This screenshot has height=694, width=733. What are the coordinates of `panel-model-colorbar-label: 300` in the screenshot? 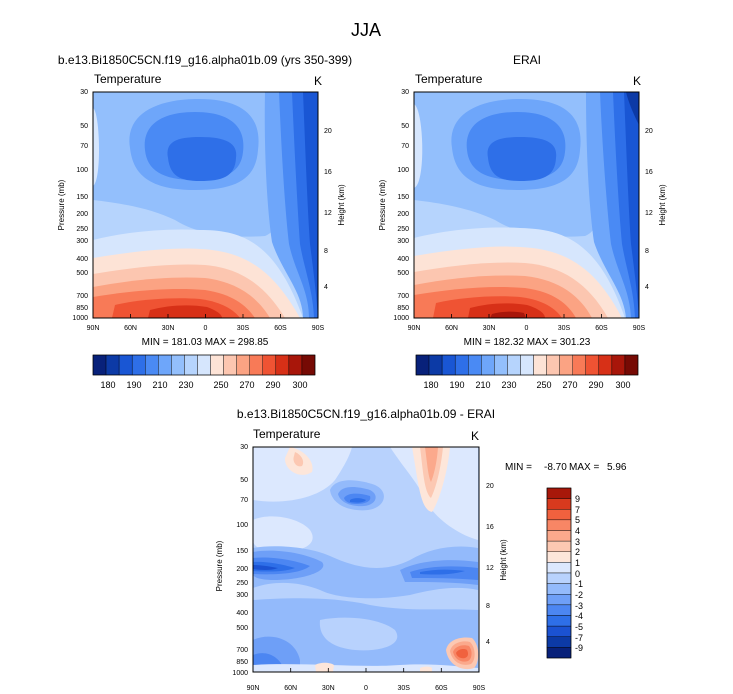 It's located at (299, 385).